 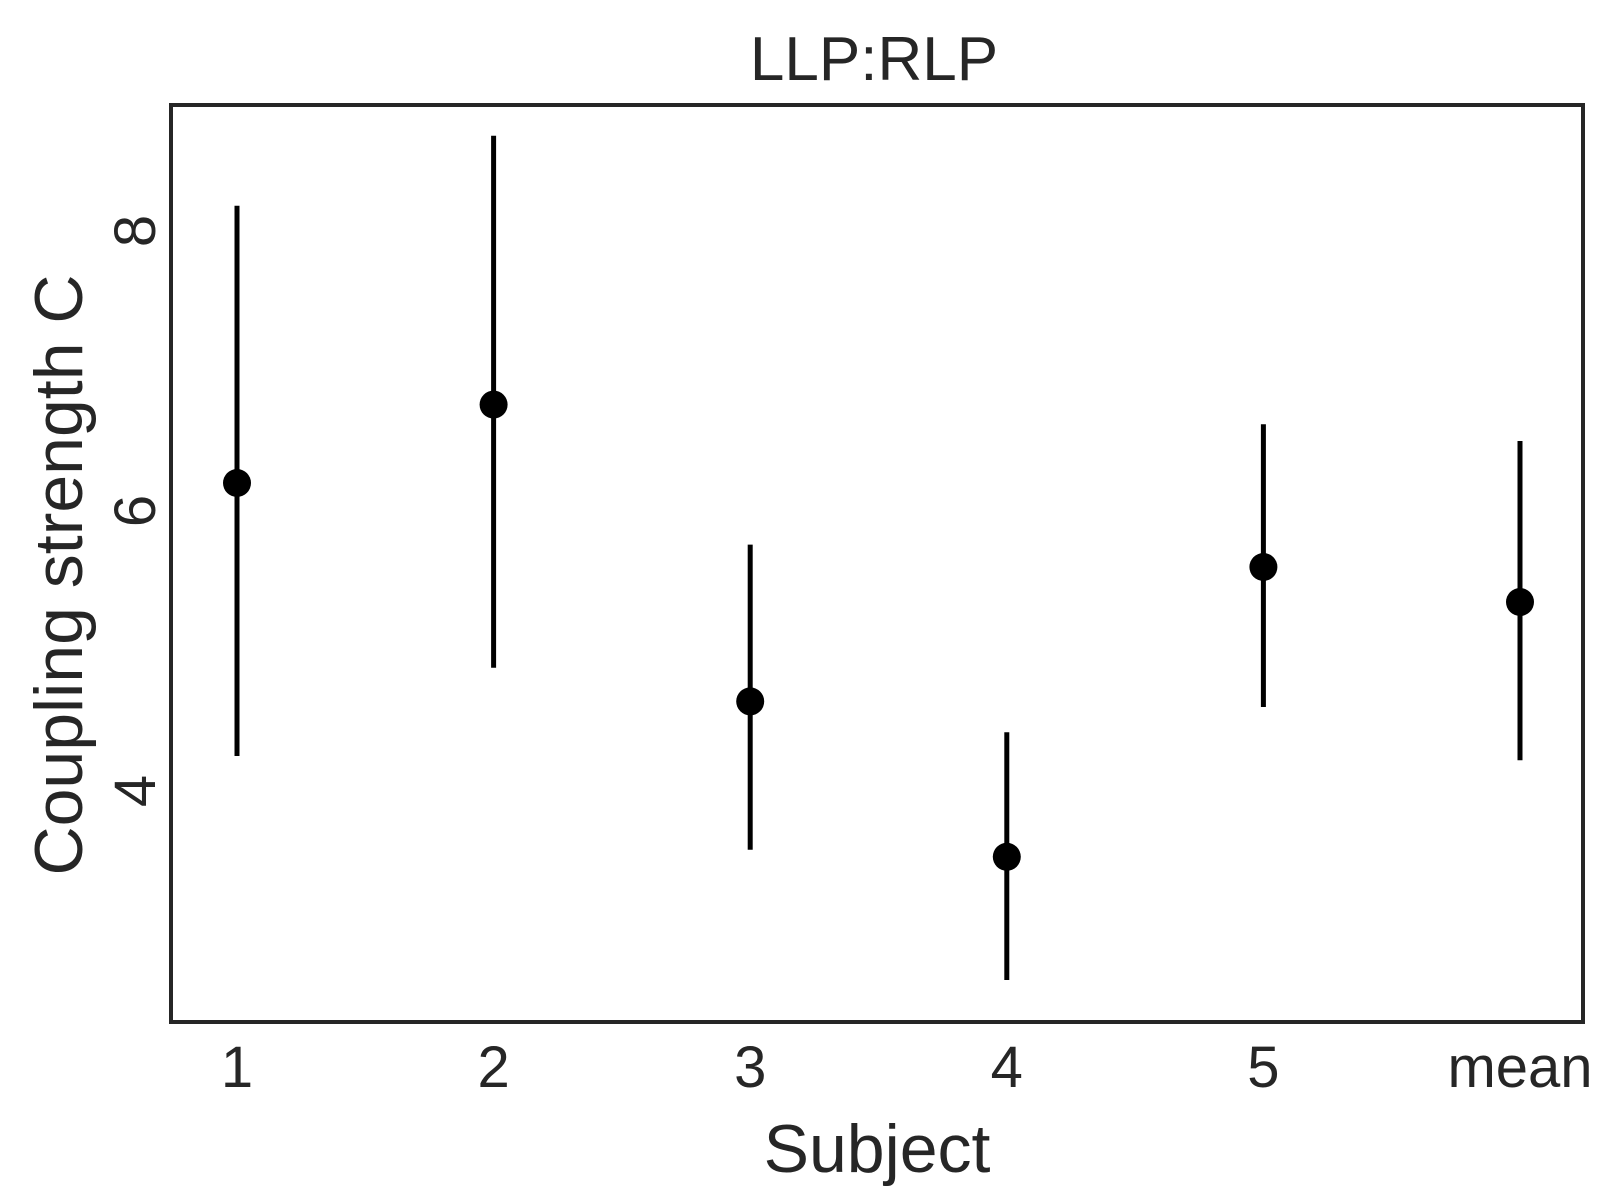 I want to click on x-tick-label-5: 5, so click(x=1263, y=1067).